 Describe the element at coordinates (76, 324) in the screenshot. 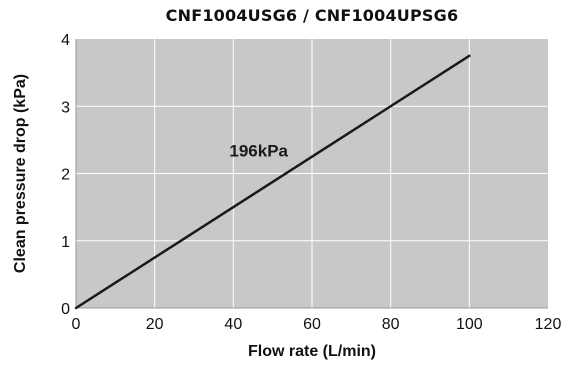

I see `x-tick-label: 0` at that location.